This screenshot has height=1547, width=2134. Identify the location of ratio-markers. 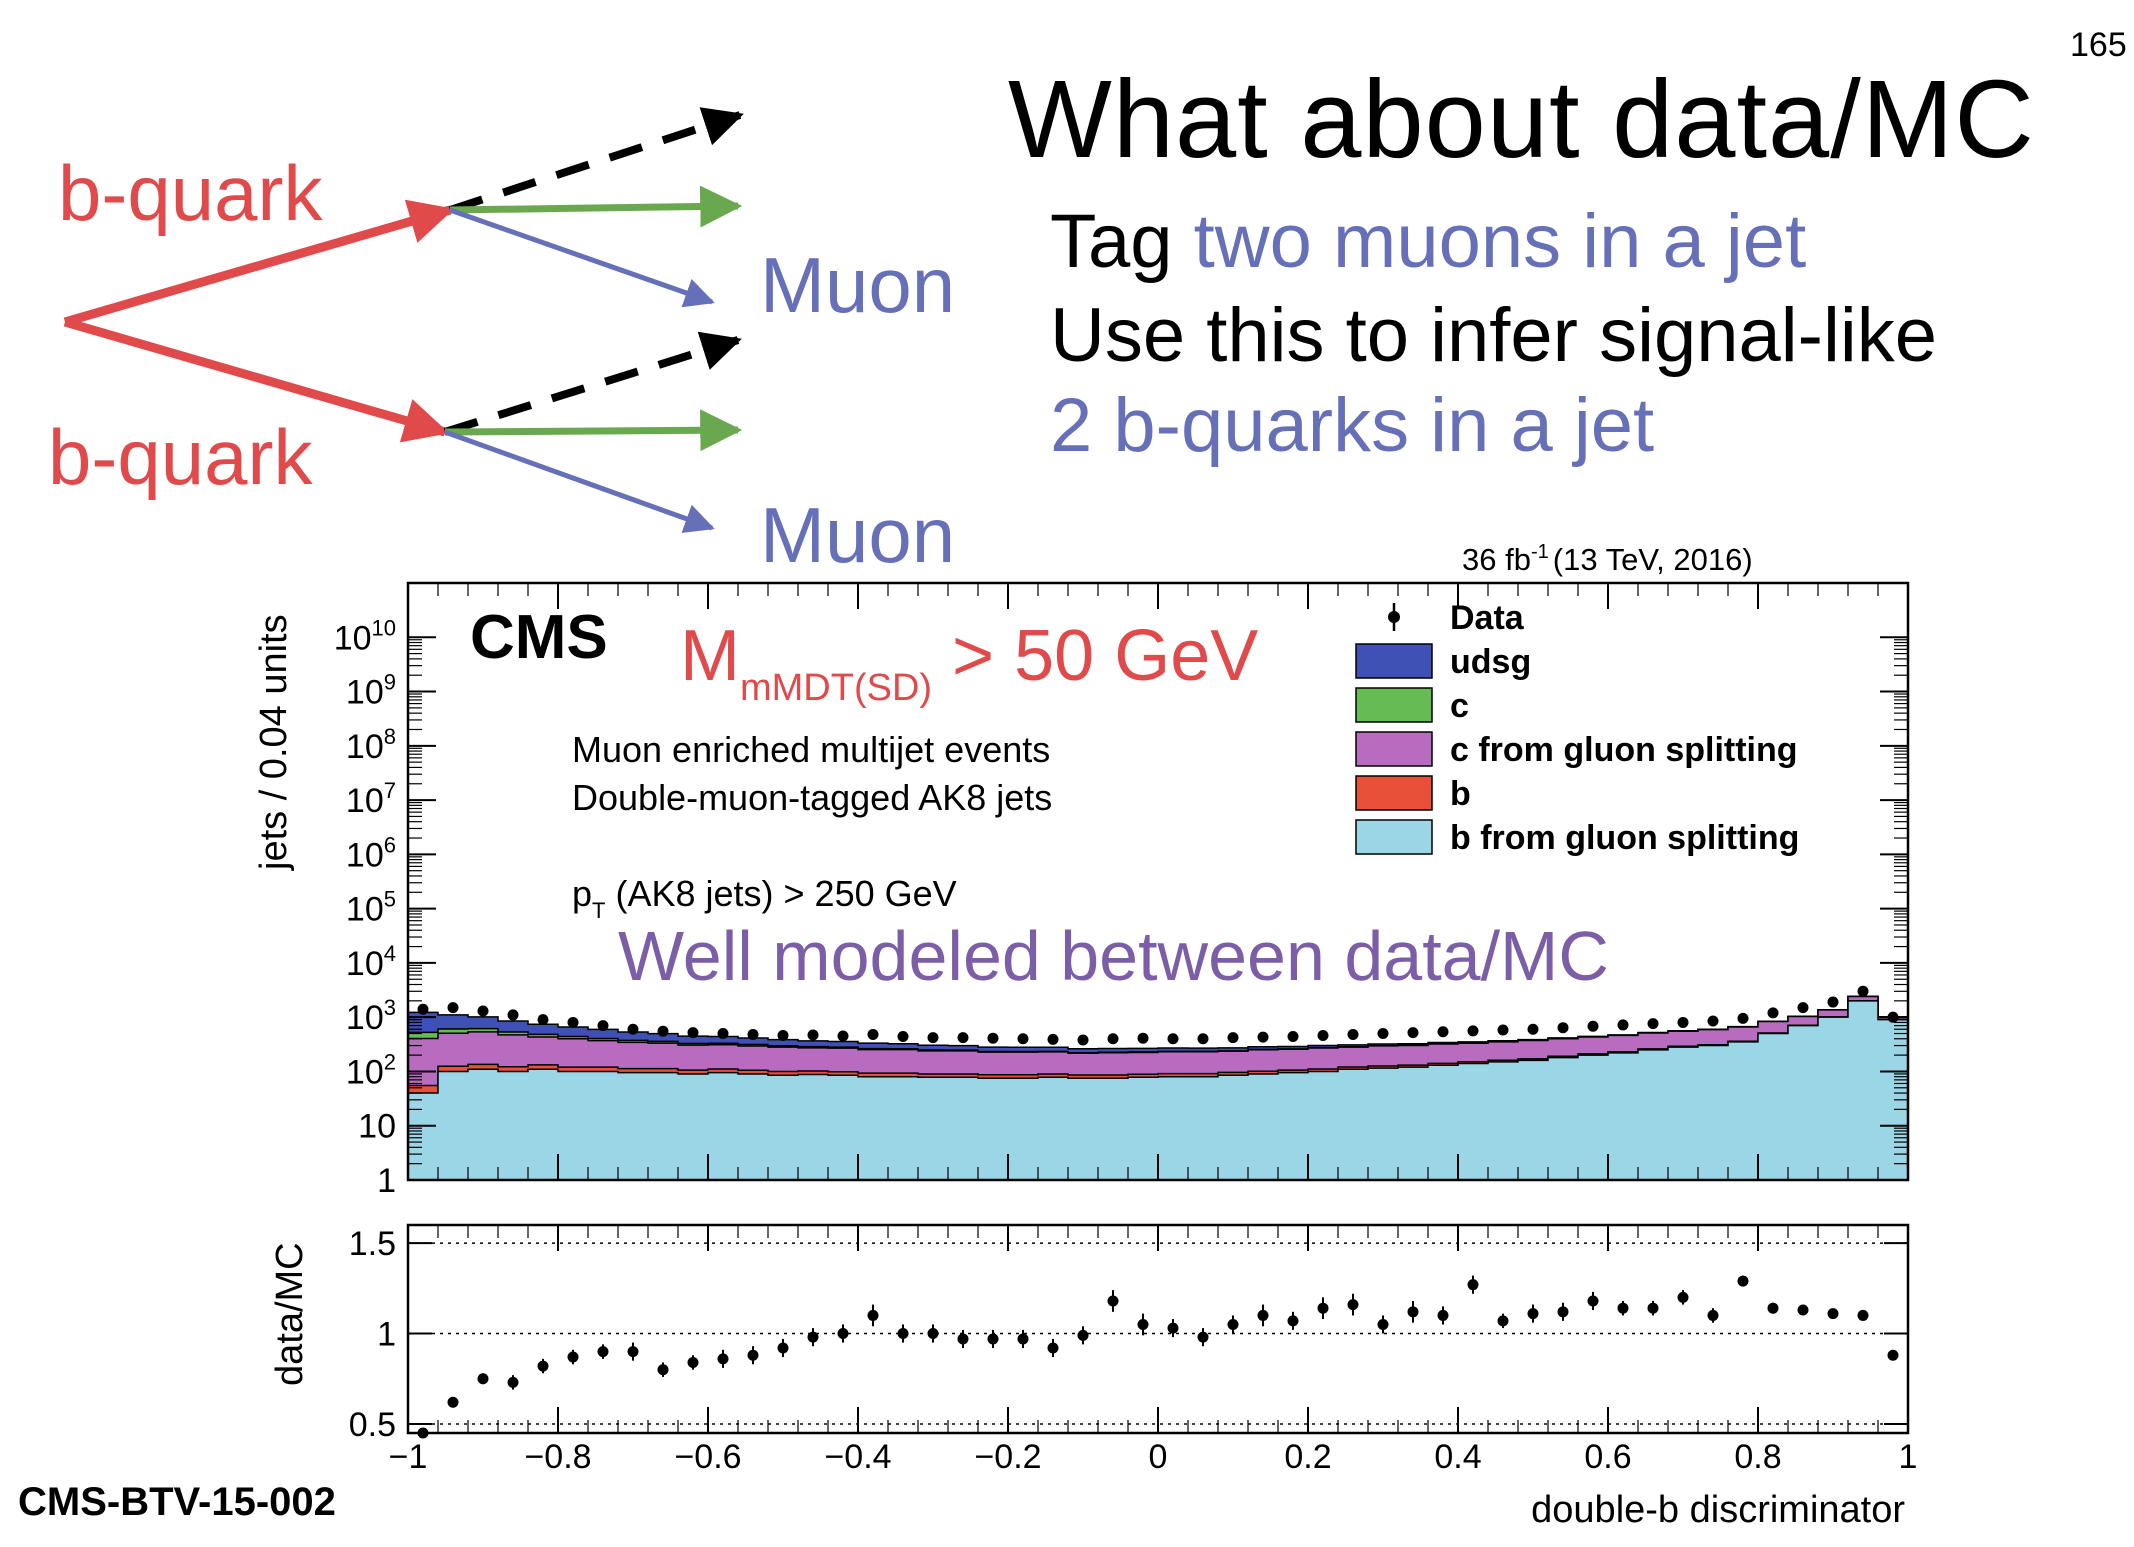
(1158, 1357).